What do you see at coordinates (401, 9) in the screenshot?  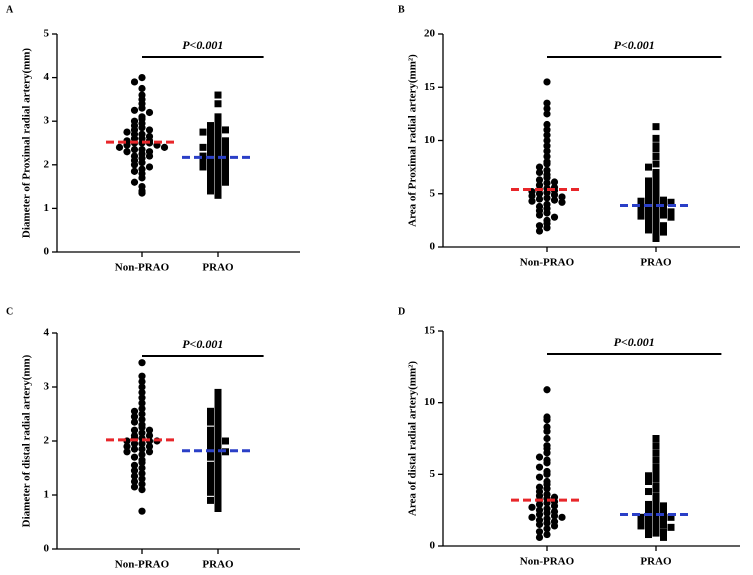 I see `panel-label: B` at bounding box center [401, 9].